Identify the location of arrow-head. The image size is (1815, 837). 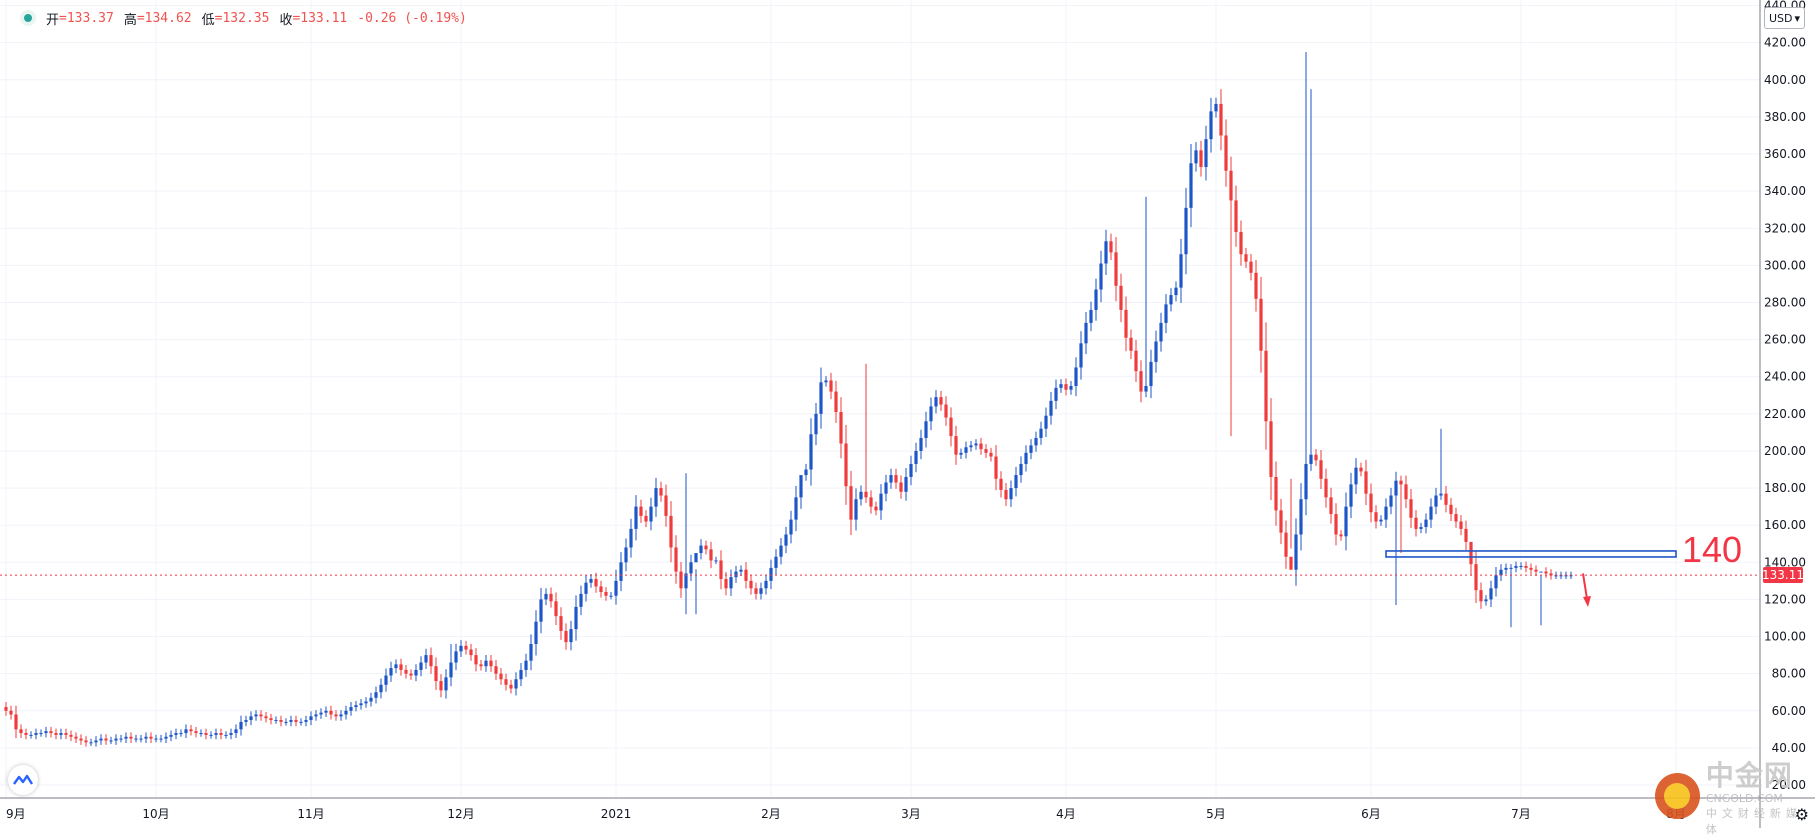
(1587, 601).